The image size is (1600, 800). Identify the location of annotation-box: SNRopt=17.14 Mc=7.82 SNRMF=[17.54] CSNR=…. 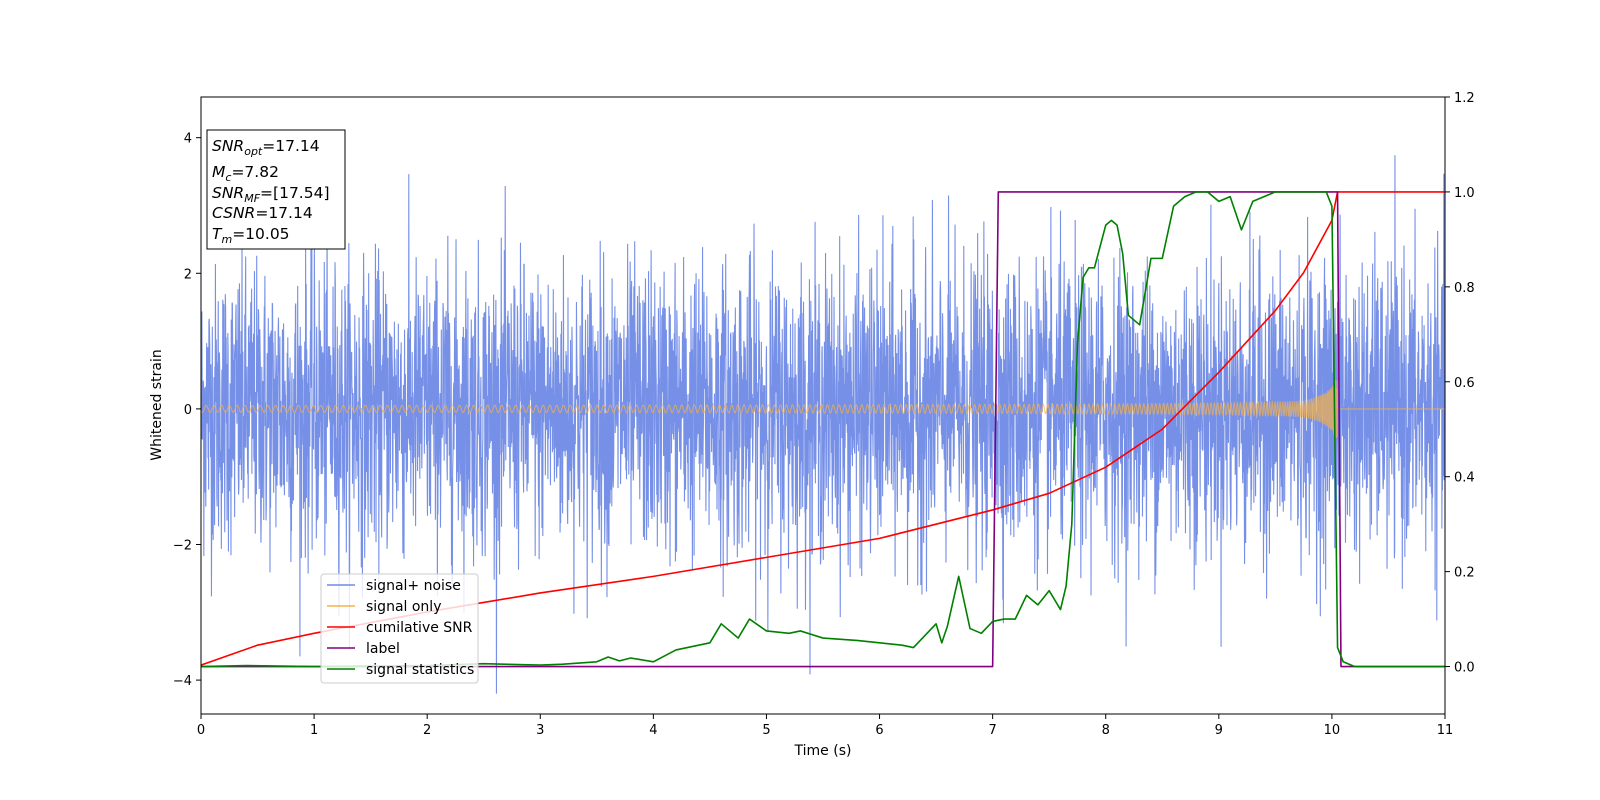
(276, 189).